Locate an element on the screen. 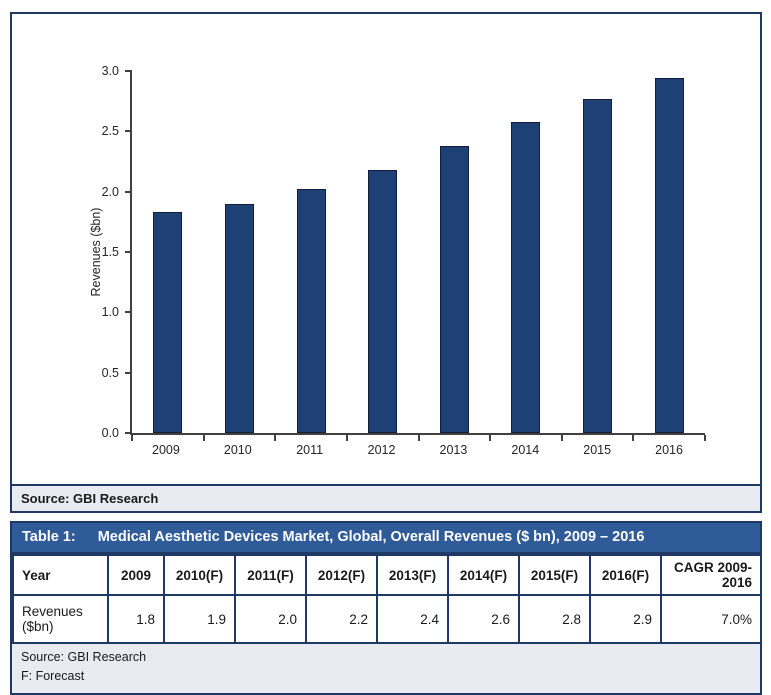 This screenshot has height=695, width=771. x-axis-labels: 2009 2010 2011 2012 2013 2014 2015 2016 is located at coordinates (417, 452).